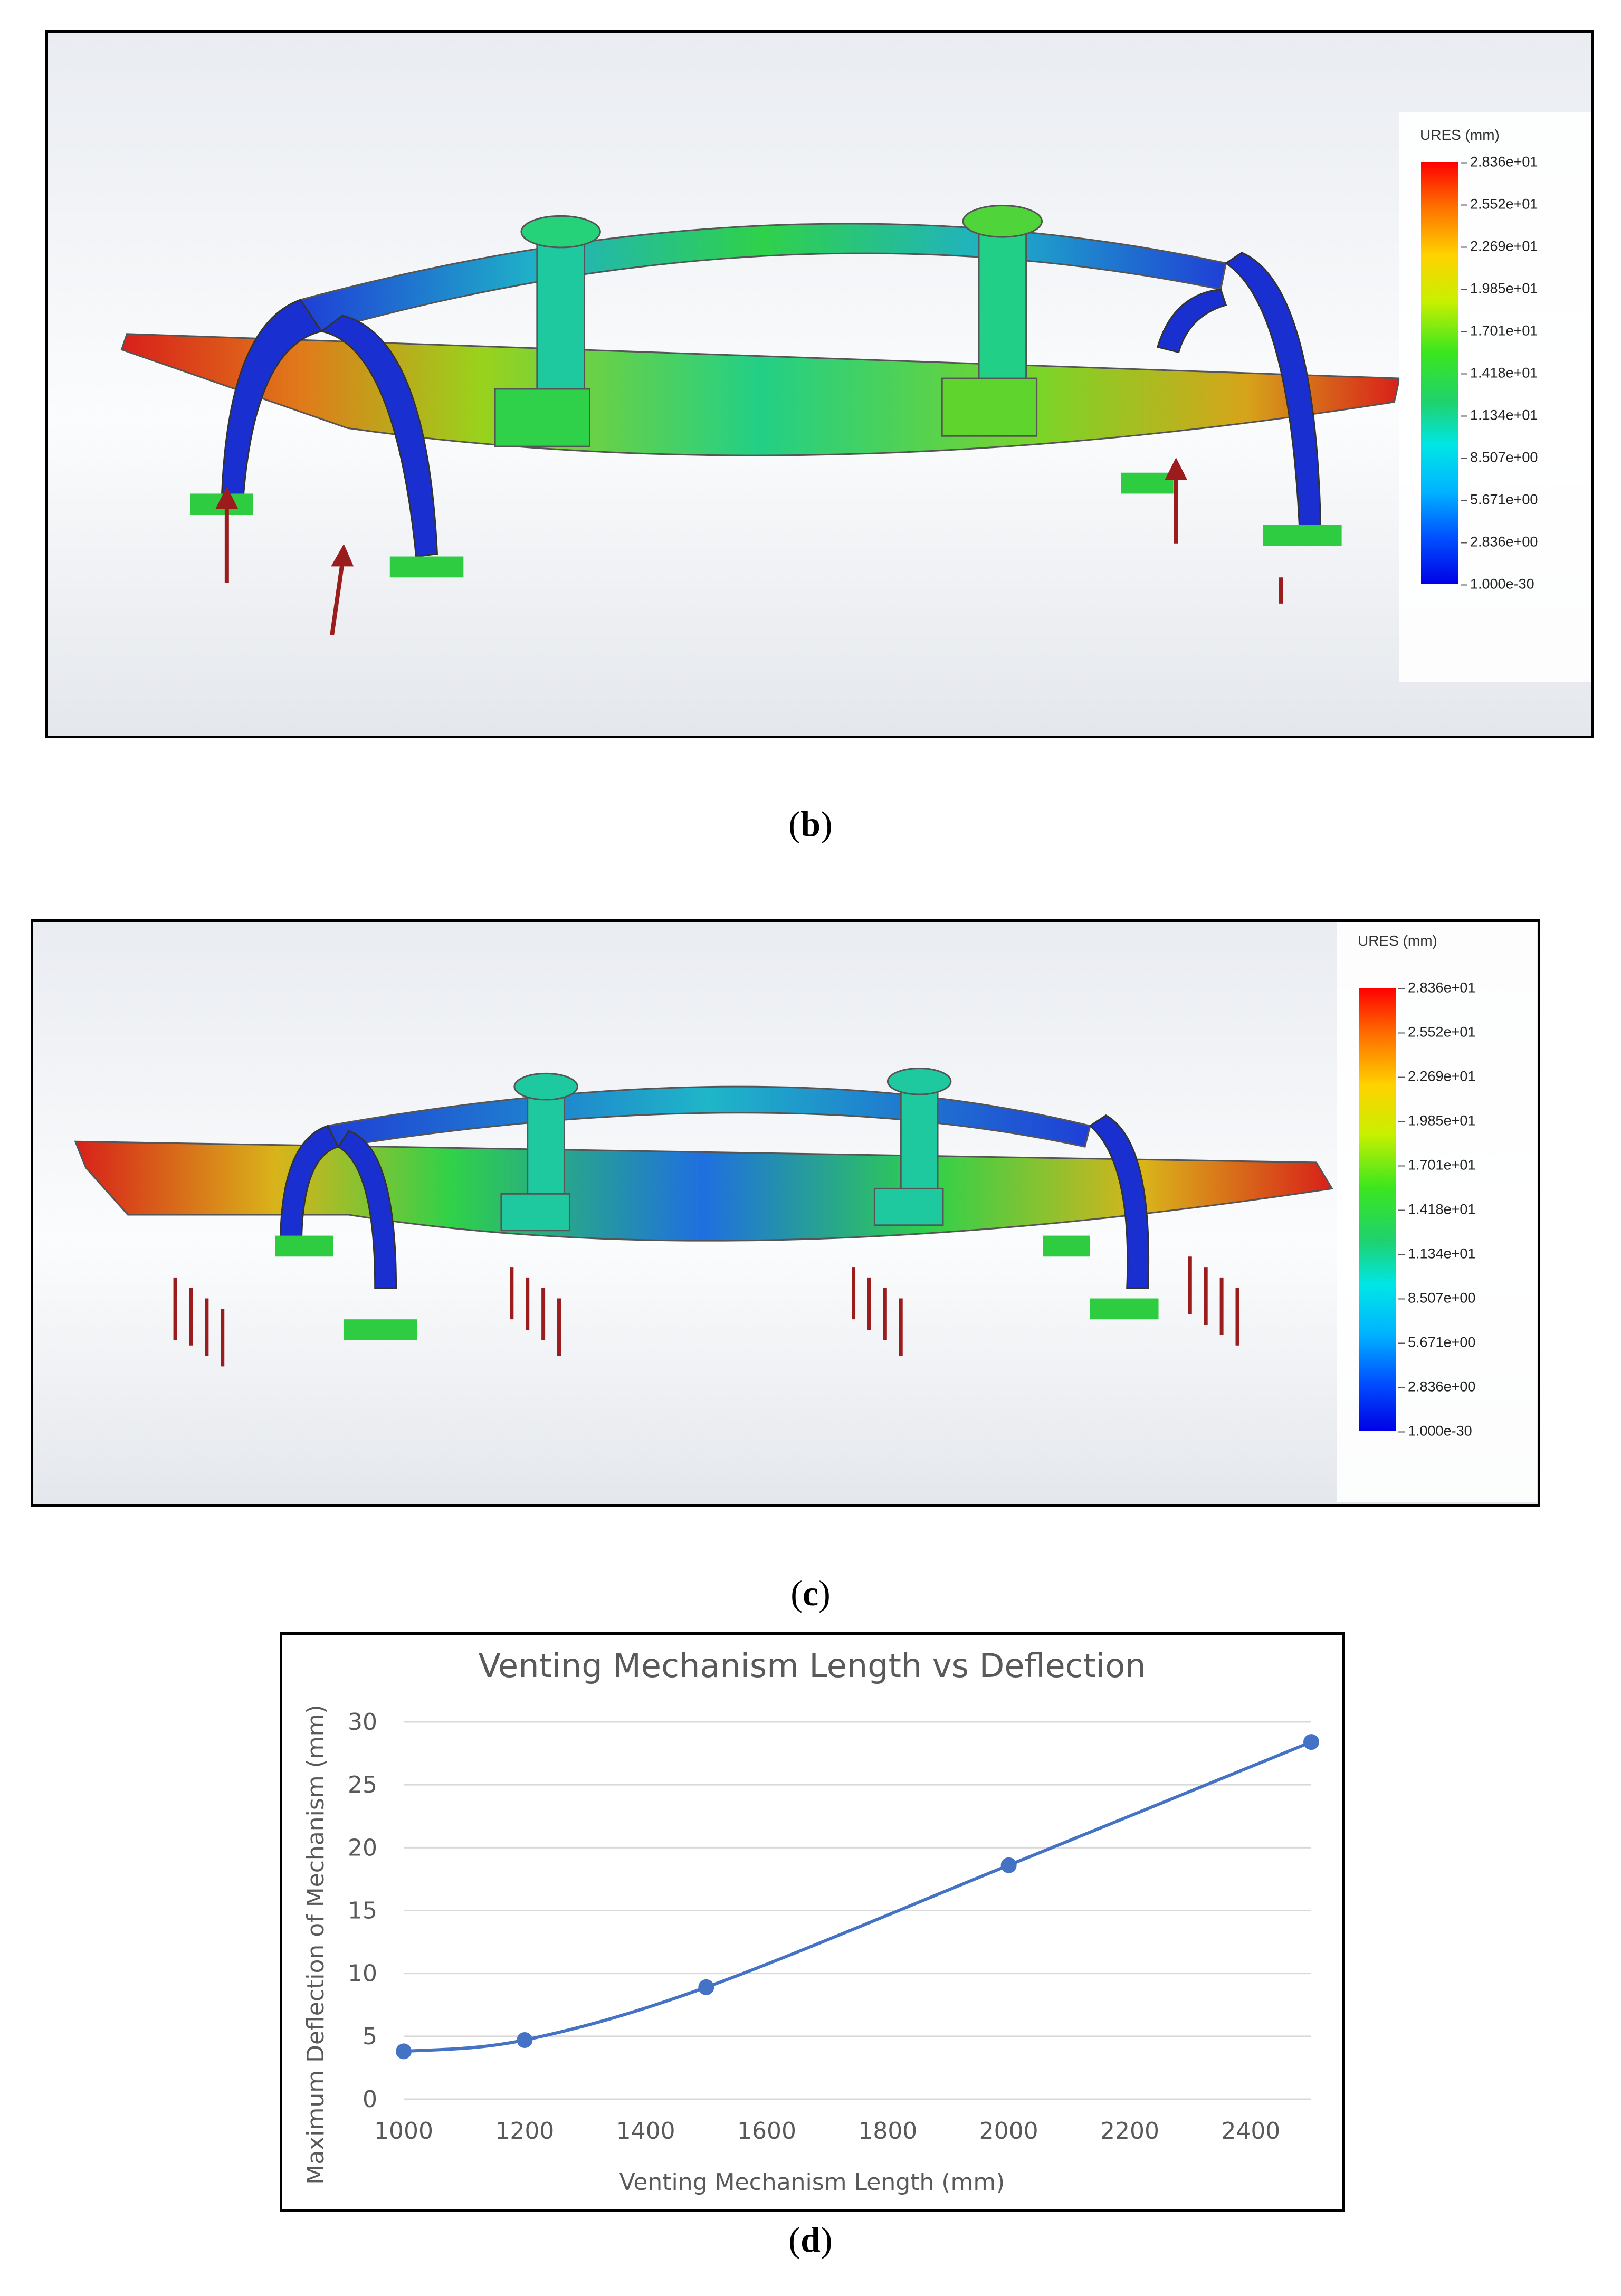 The height and width of the screenshot is (2296, 1621). What do you see at coordinates (1499, 499) in the screenshot?
I see `legend-b-tick-8: 5.671e+00` at bounding box center [1499, 499].